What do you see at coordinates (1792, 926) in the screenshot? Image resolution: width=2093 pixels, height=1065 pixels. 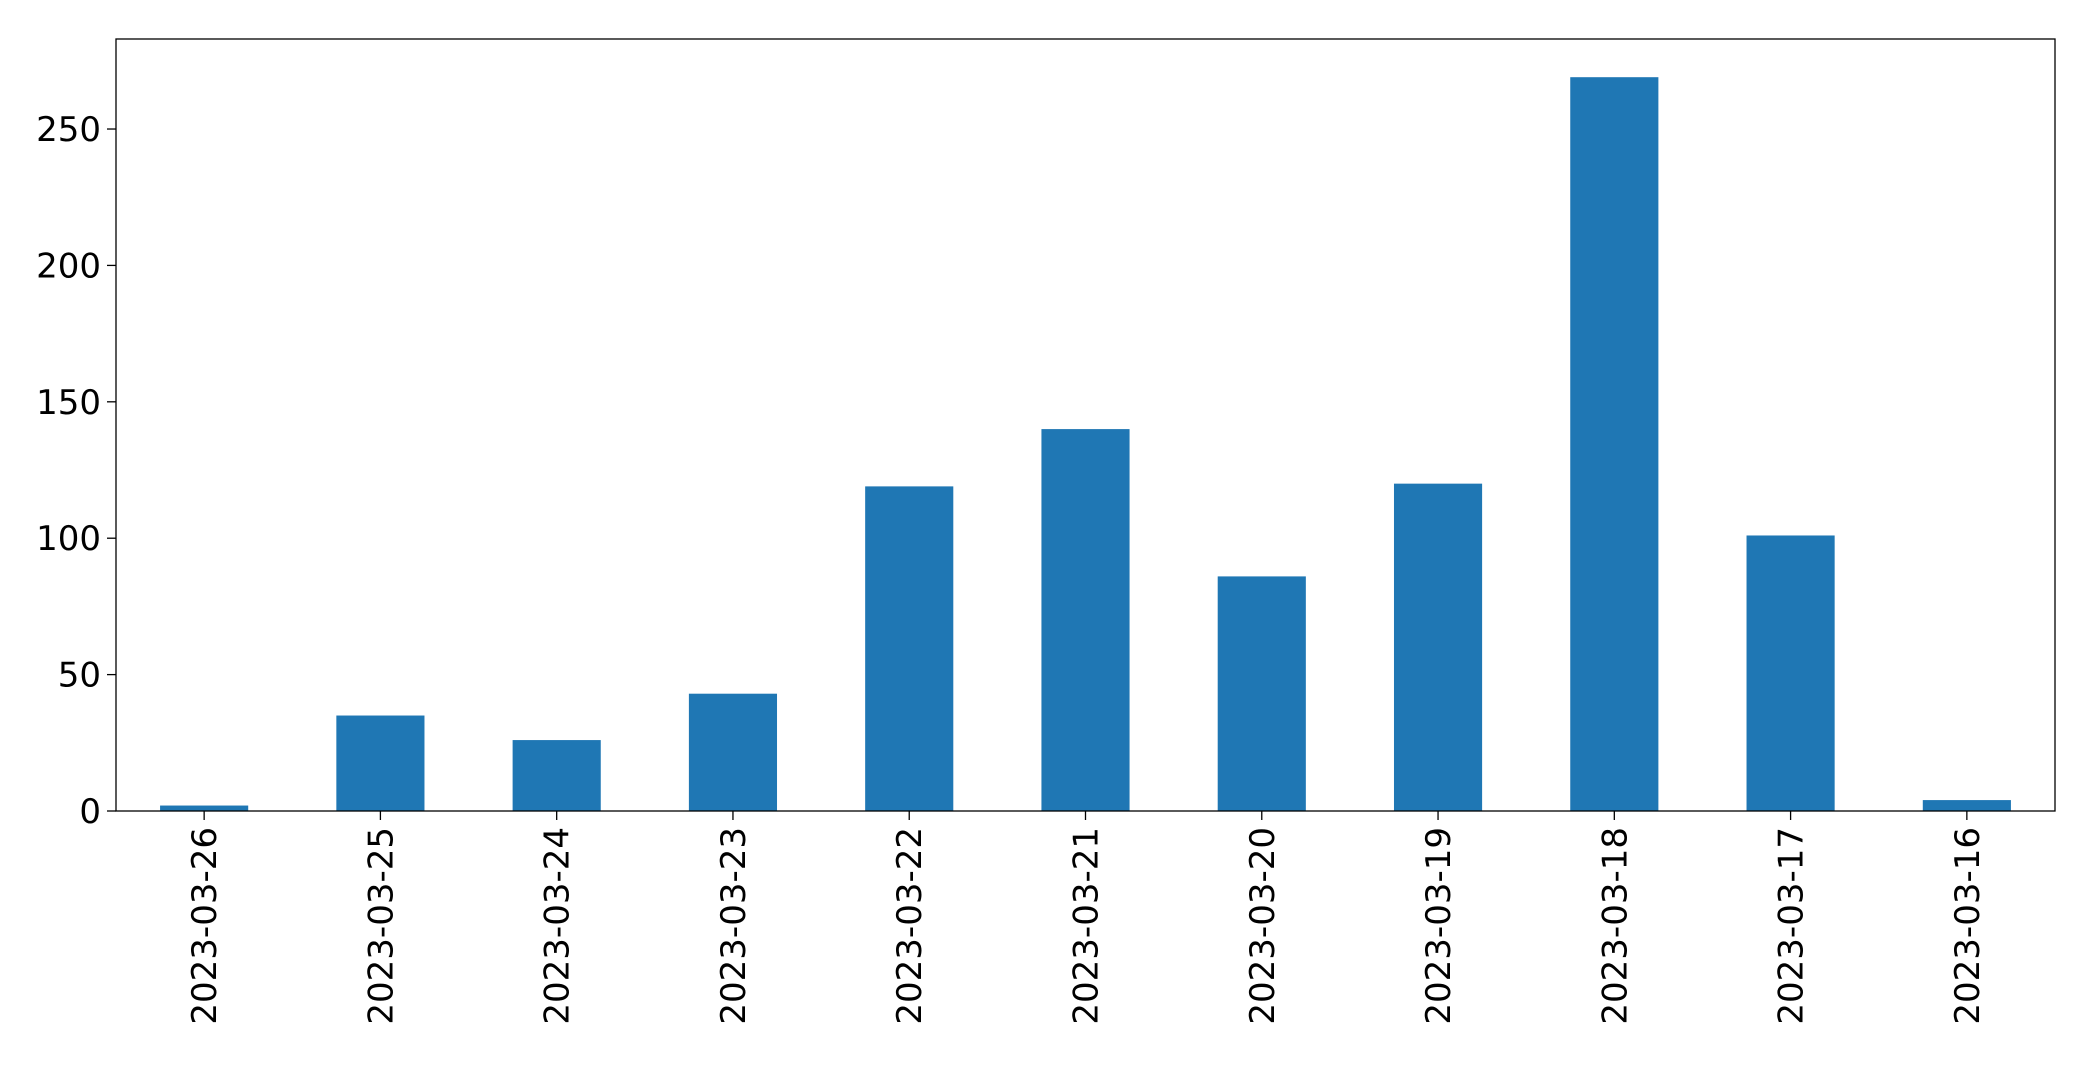 I see `x-tick-label: 2023-03-17` at bounding box center [1792, 926].